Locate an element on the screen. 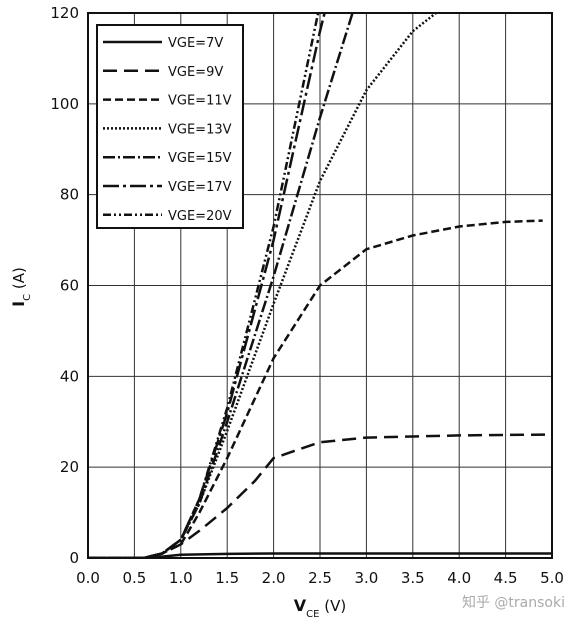 The height and width of the screenshot is (631, 578). legend-box is located at coordinates (170, 126).